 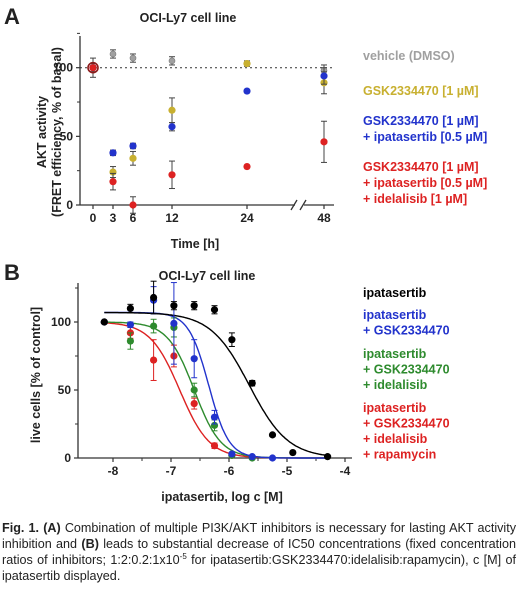 I want to click on x-tick-label: -7, so click(x=171, y=471).